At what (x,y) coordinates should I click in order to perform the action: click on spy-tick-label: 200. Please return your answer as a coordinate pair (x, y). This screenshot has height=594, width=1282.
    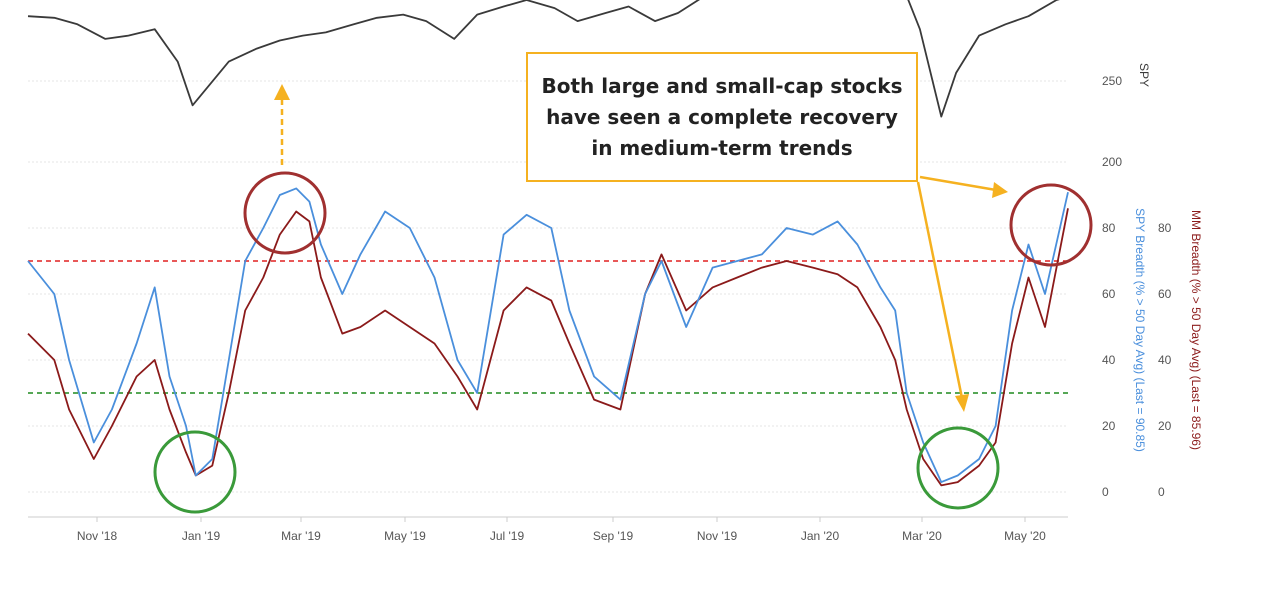
    Looking at the image, I should click on (1112, 162).